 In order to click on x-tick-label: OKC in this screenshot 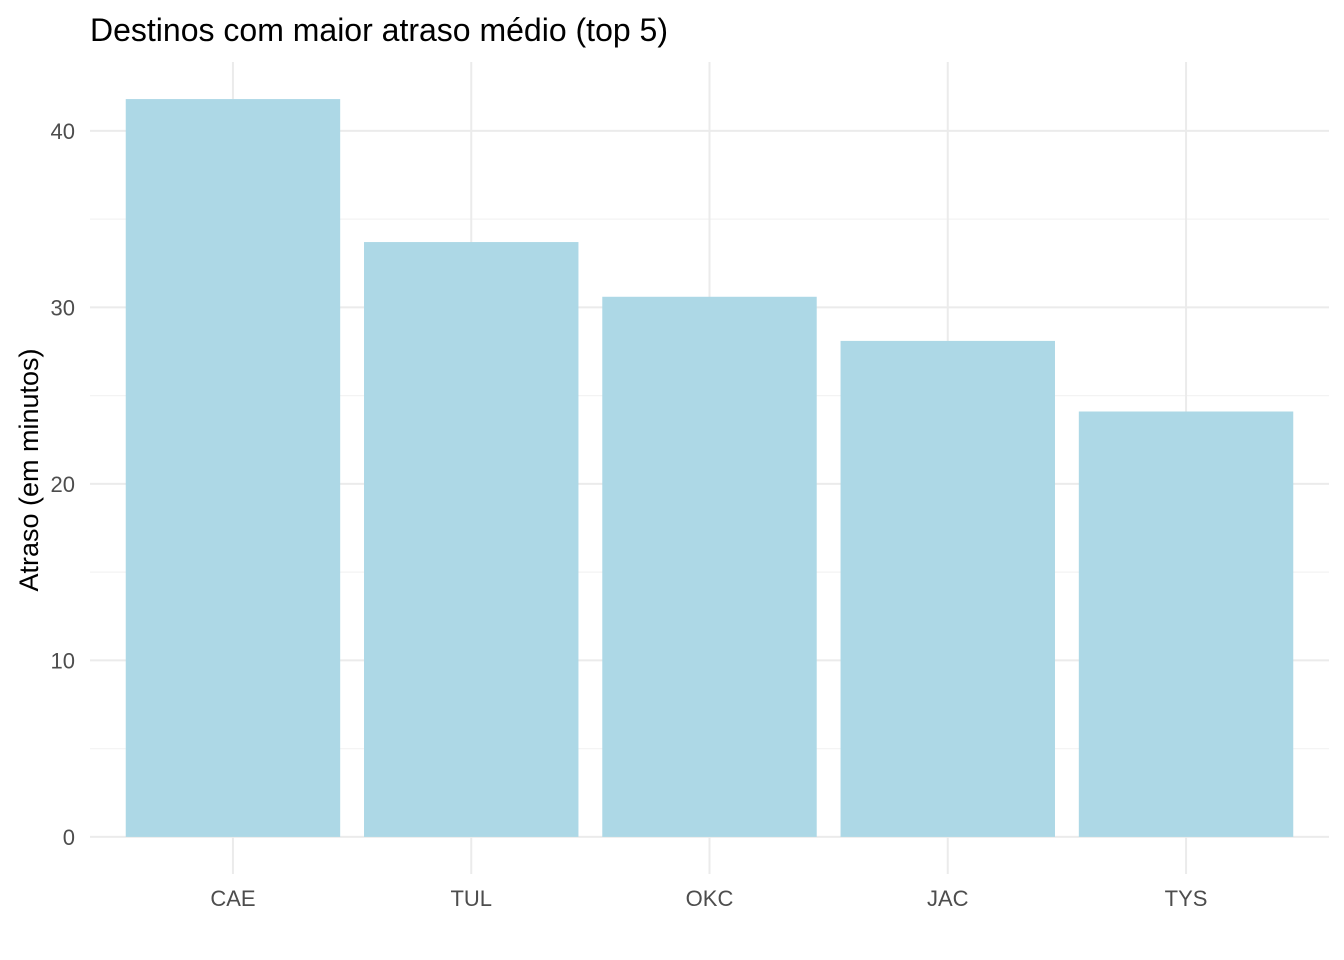, I will do `click(710, 898)`.